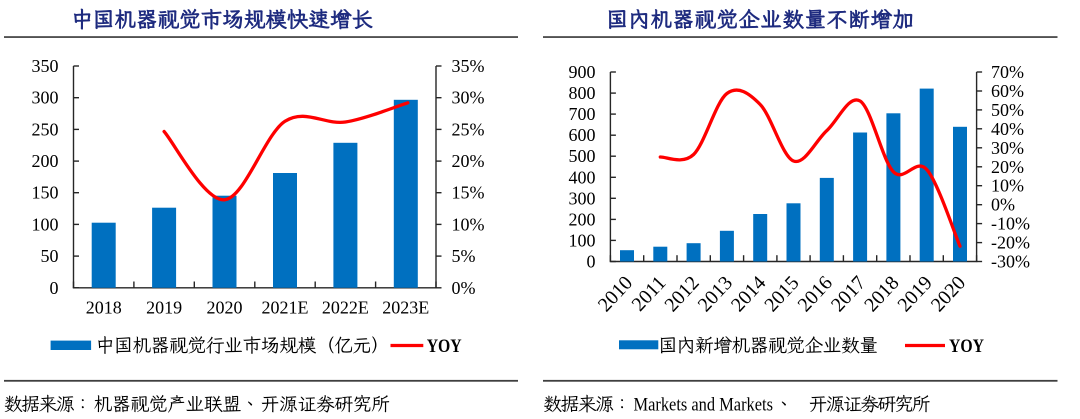 This screenshot has height=419, width=1080. Describe the element at coordinates (1007, 72) in the screenshot. I see `svg-text: 70%` at that location.